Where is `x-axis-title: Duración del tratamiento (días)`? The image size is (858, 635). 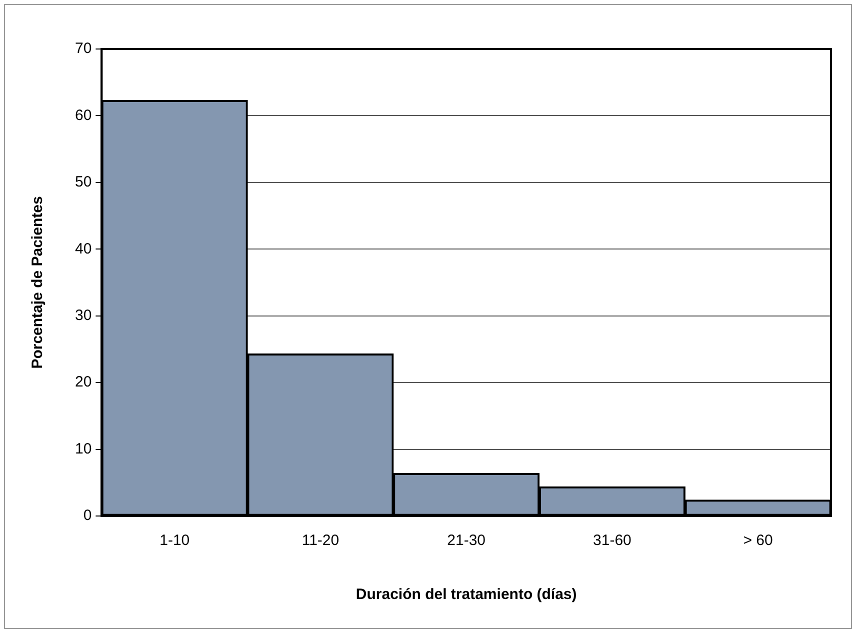 x-axis-title: Duración del tratamiento (días) is located at coordinates (466, 595).